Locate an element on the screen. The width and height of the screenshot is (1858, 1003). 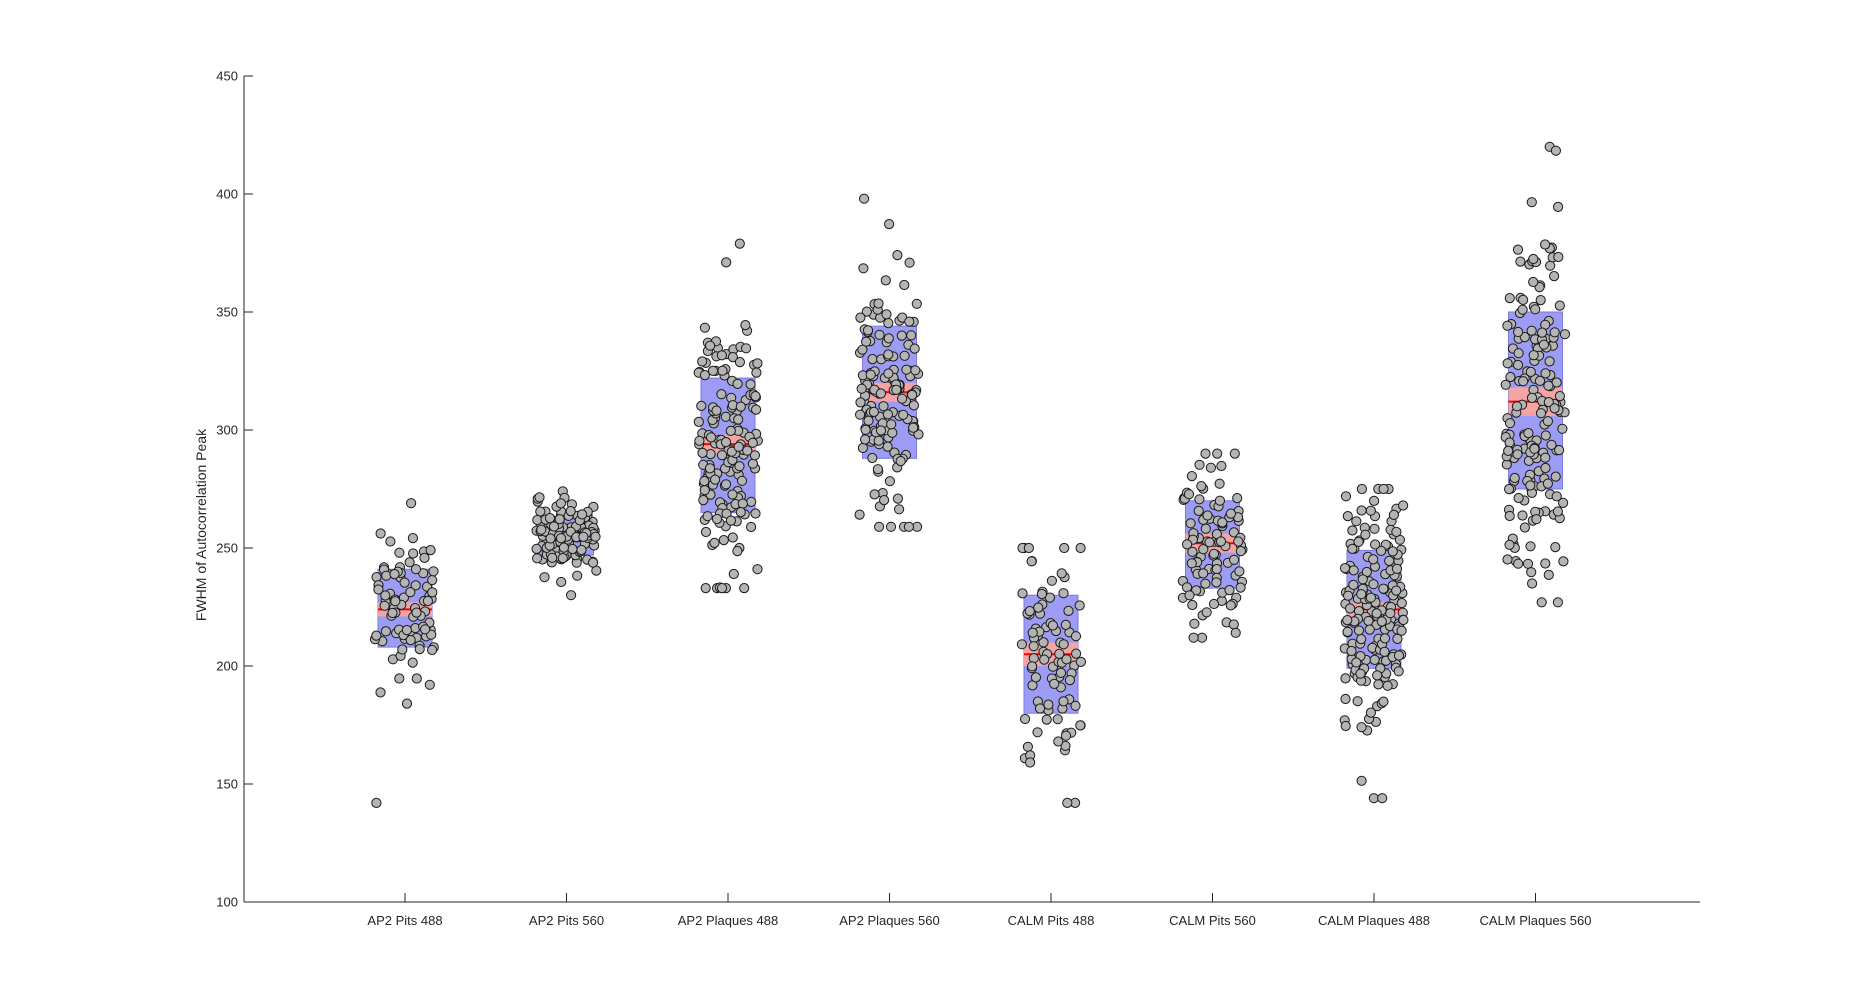
y-tick-label: 150 is located at coordinates (227, 784).